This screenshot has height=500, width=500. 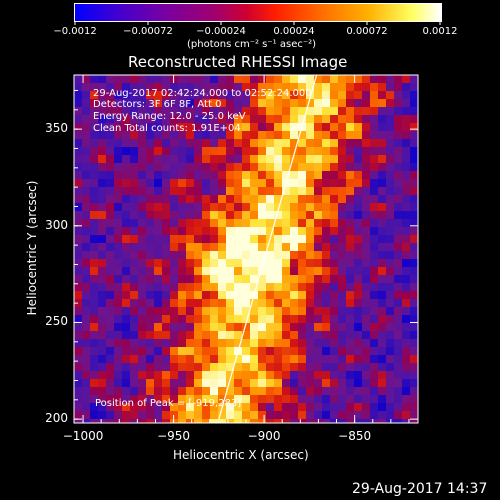 What do you see at coordinates (174, 436) in the screenshot?
I see `x-tick-label: −950` at bounding box center [174, 436].